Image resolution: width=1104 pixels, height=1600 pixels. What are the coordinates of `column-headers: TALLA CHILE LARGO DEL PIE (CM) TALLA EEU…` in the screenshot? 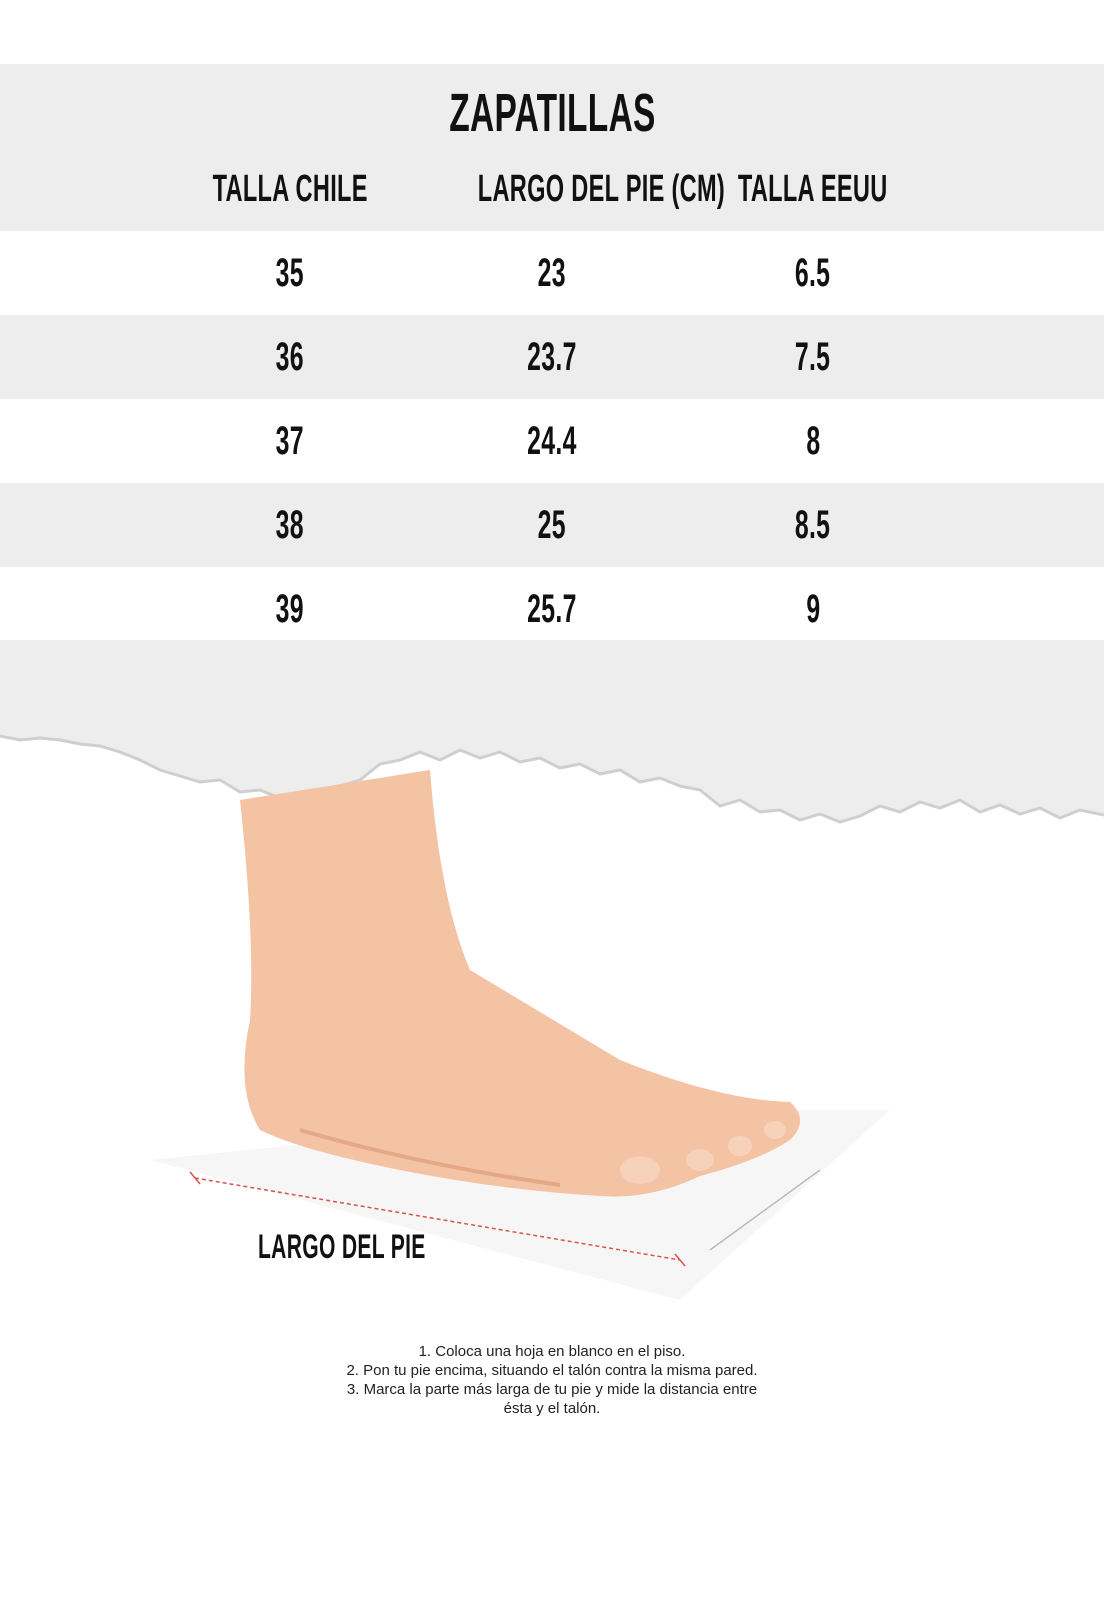 It's located at (552, 193).